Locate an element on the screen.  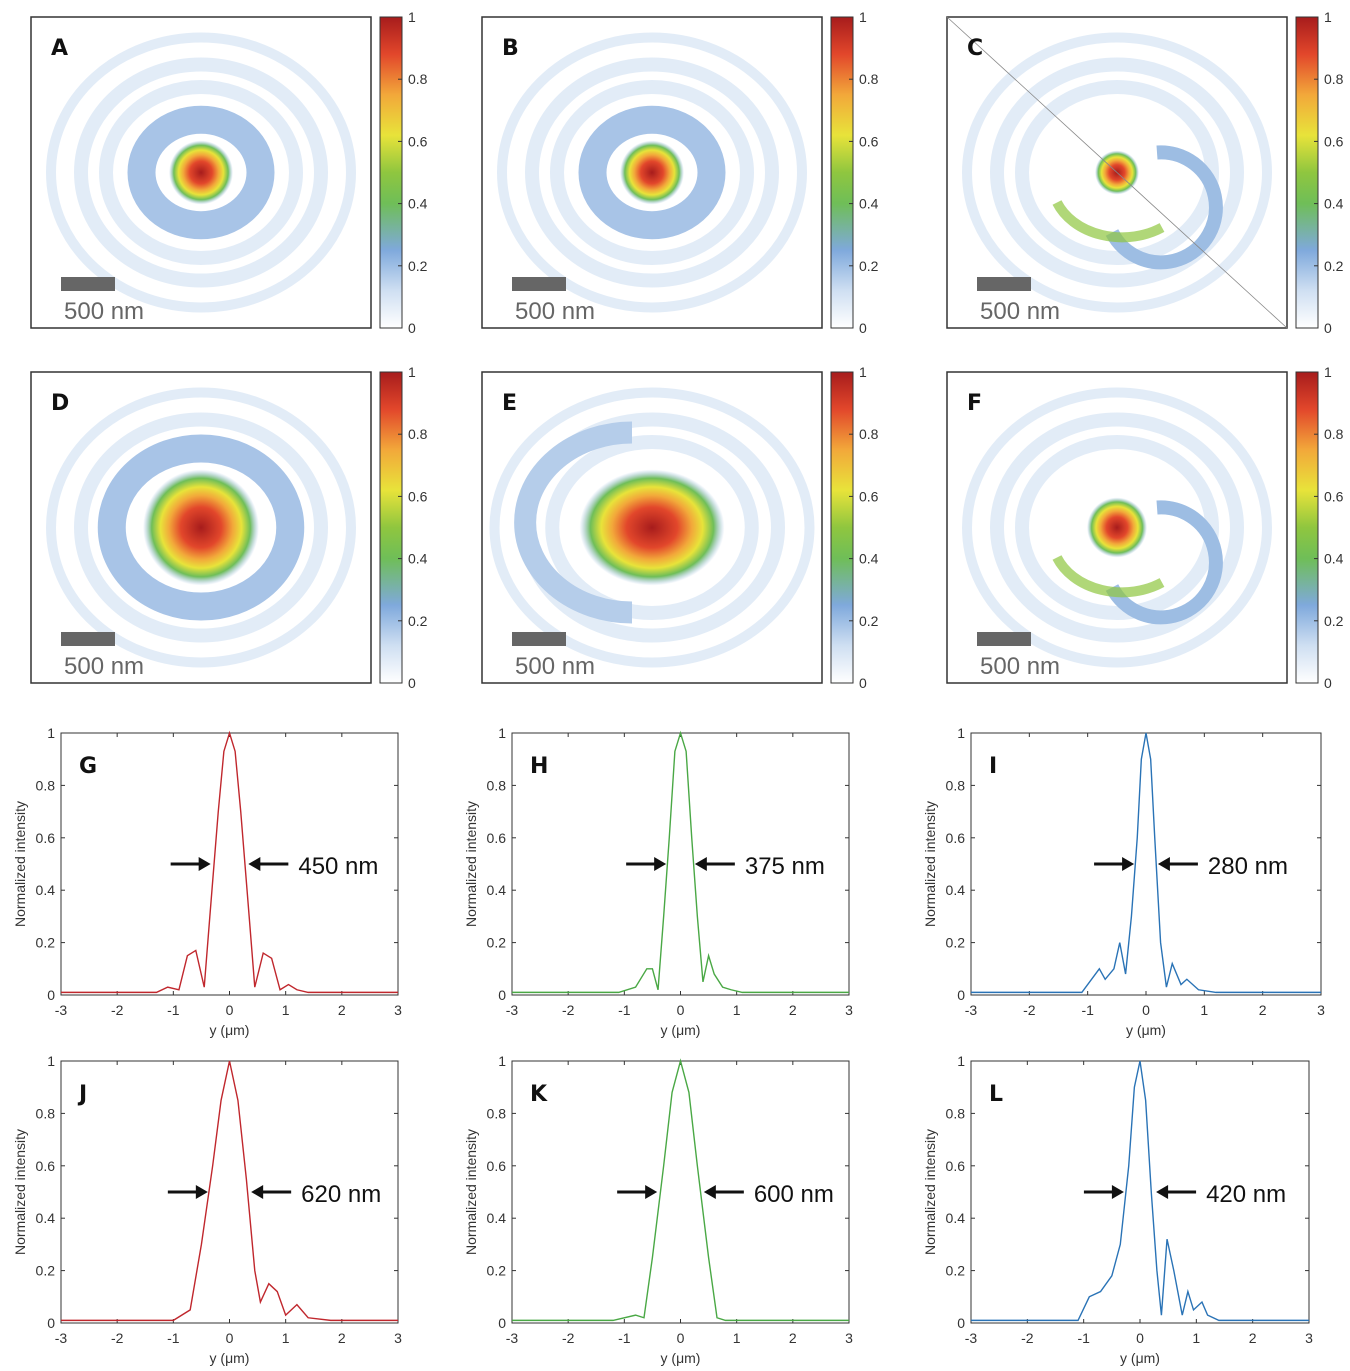
panel-label: I is located at coordinates (993, 766).